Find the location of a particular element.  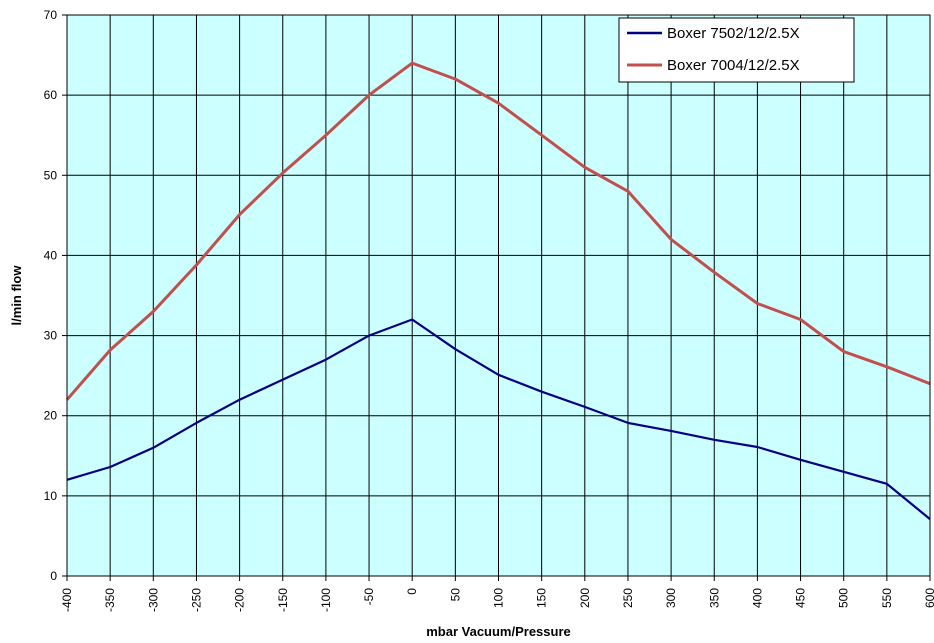

legend-label-boxer-7004: Boxer 7004/12/2.5X is located at coordinates (733, 65).